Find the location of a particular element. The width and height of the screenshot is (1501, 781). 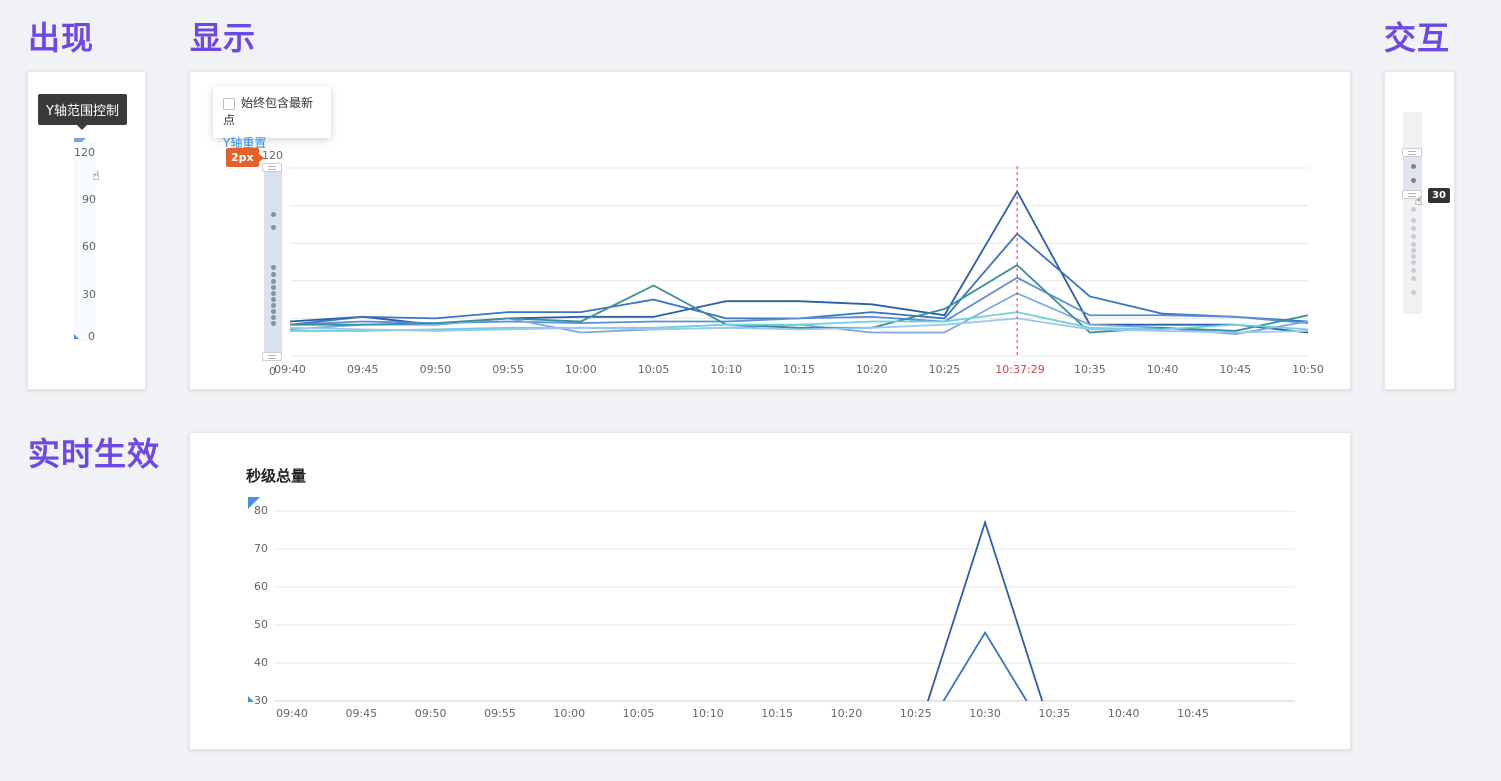

interact-card: 30 ☝ is located at coordinates (1419, 230).